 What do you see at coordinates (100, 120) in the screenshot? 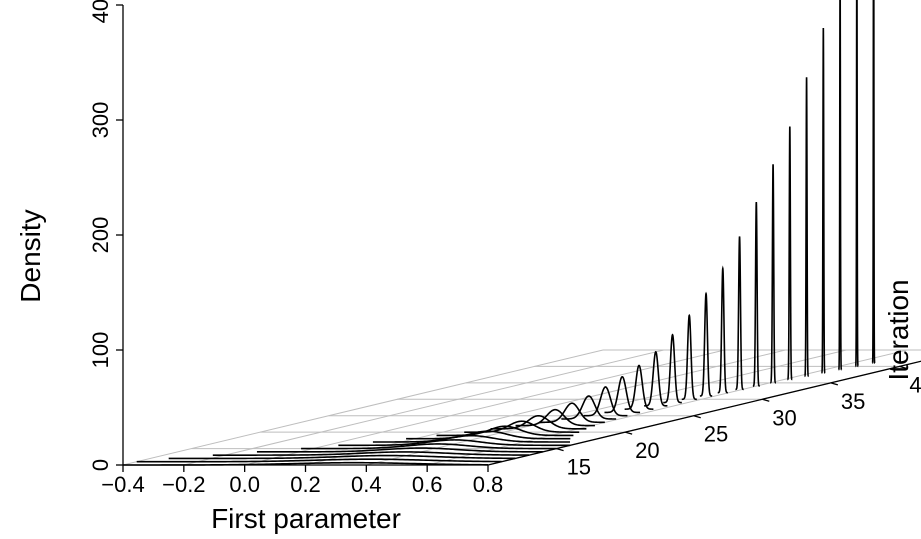
I see `z-tick-label: 300` at bounding box center [100, 120].